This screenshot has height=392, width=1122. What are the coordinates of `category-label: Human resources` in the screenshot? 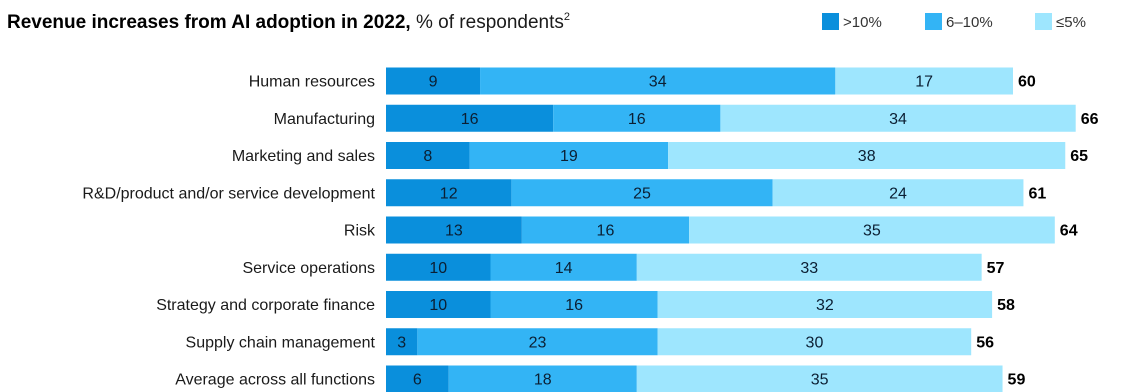 It's located at (312, 82).